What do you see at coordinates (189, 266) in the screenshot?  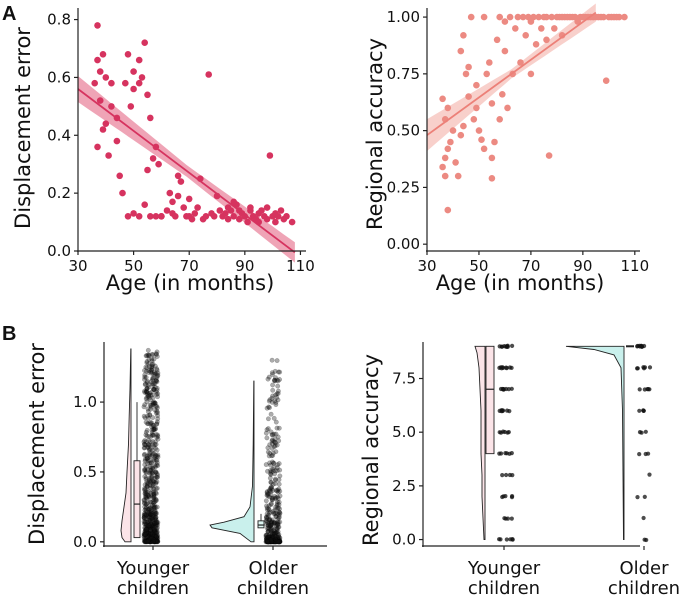 I see `x-tick-label: 70` at bounding box center [189, 266].